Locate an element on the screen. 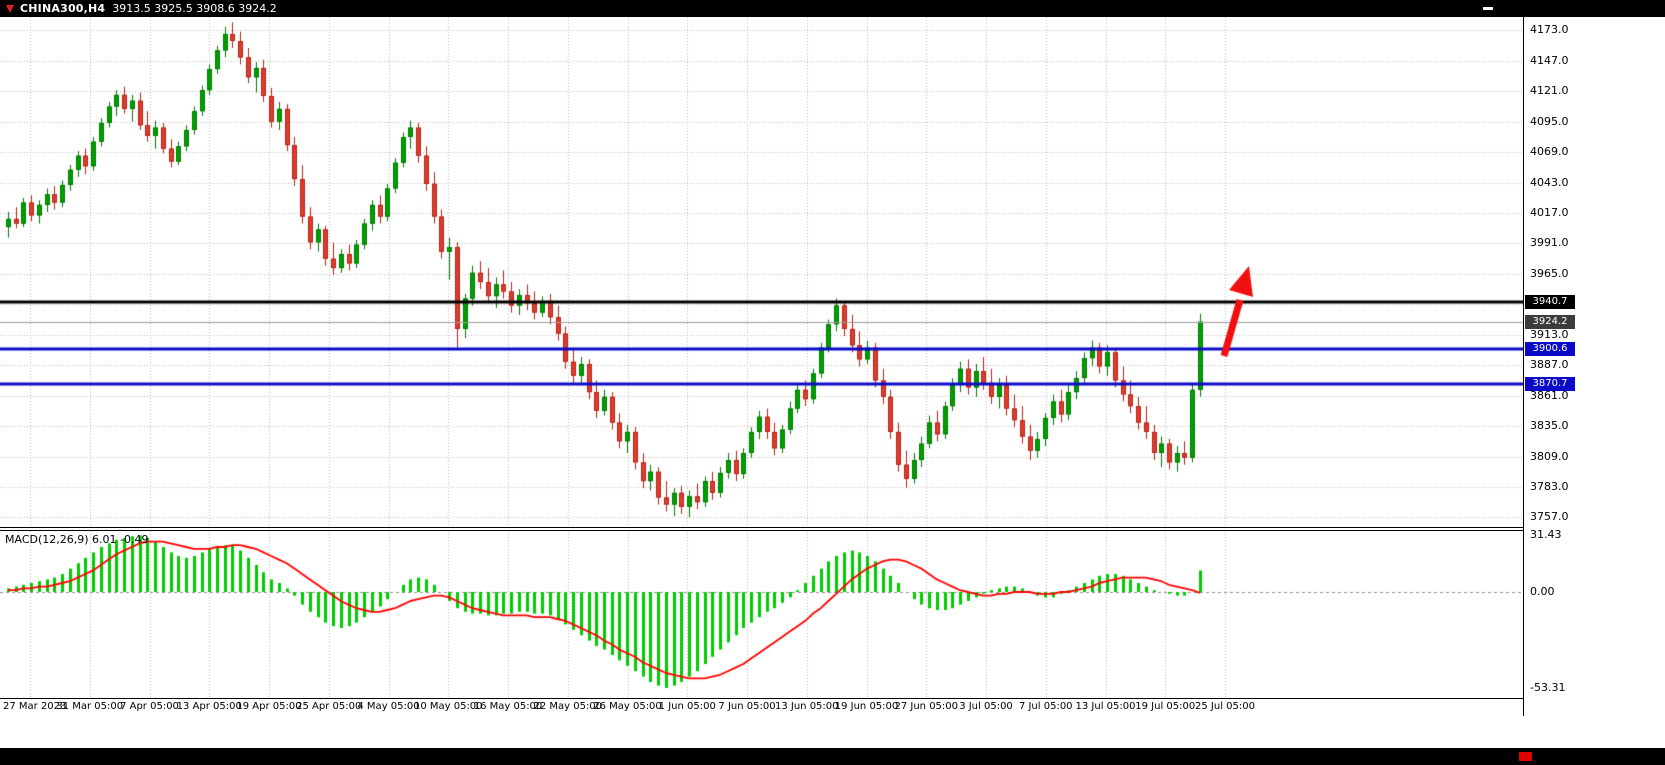 The width and height of the screenshot is (1665, 765). price-tick-label: 4069.0 is located at coordinates (1549, 152).